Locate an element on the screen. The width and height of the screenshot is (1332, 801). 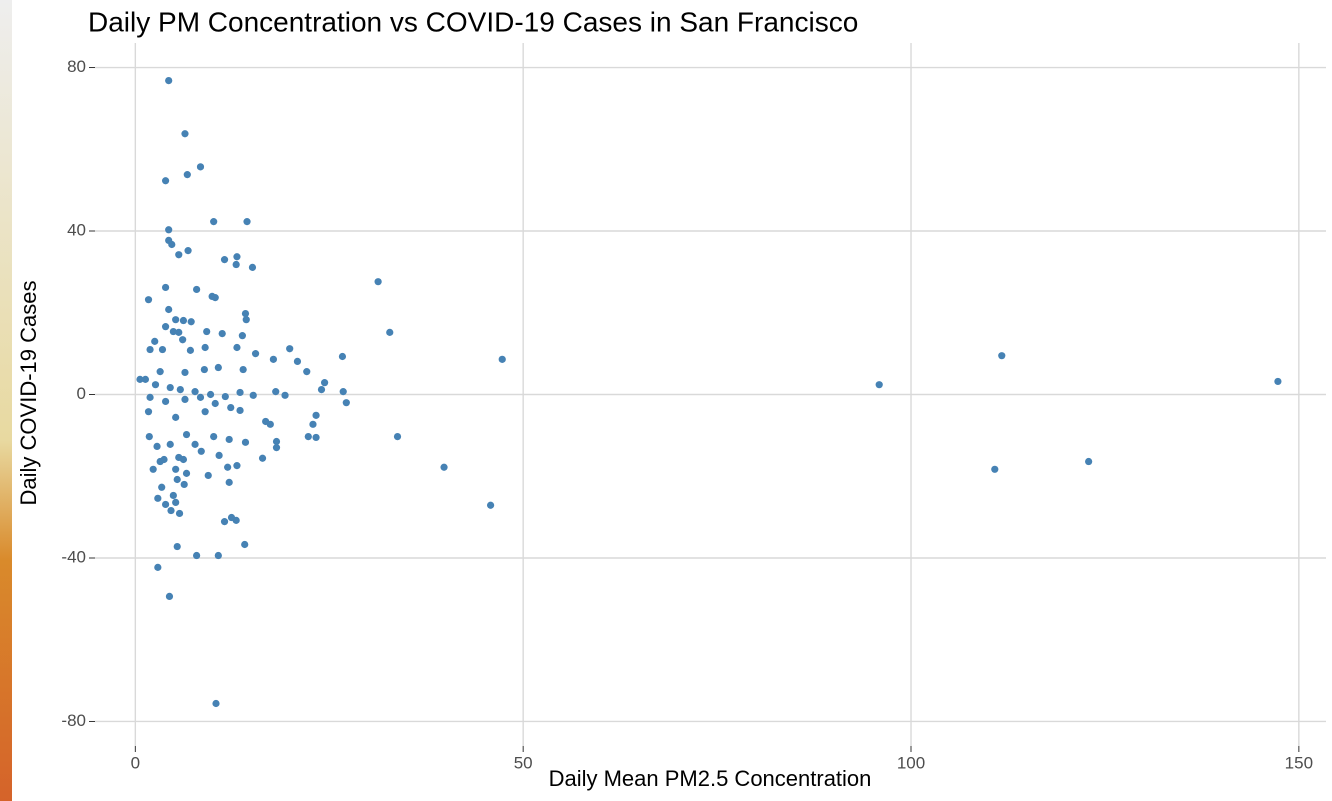
x-tick-label: 50 is located at coordinates (523, 762).